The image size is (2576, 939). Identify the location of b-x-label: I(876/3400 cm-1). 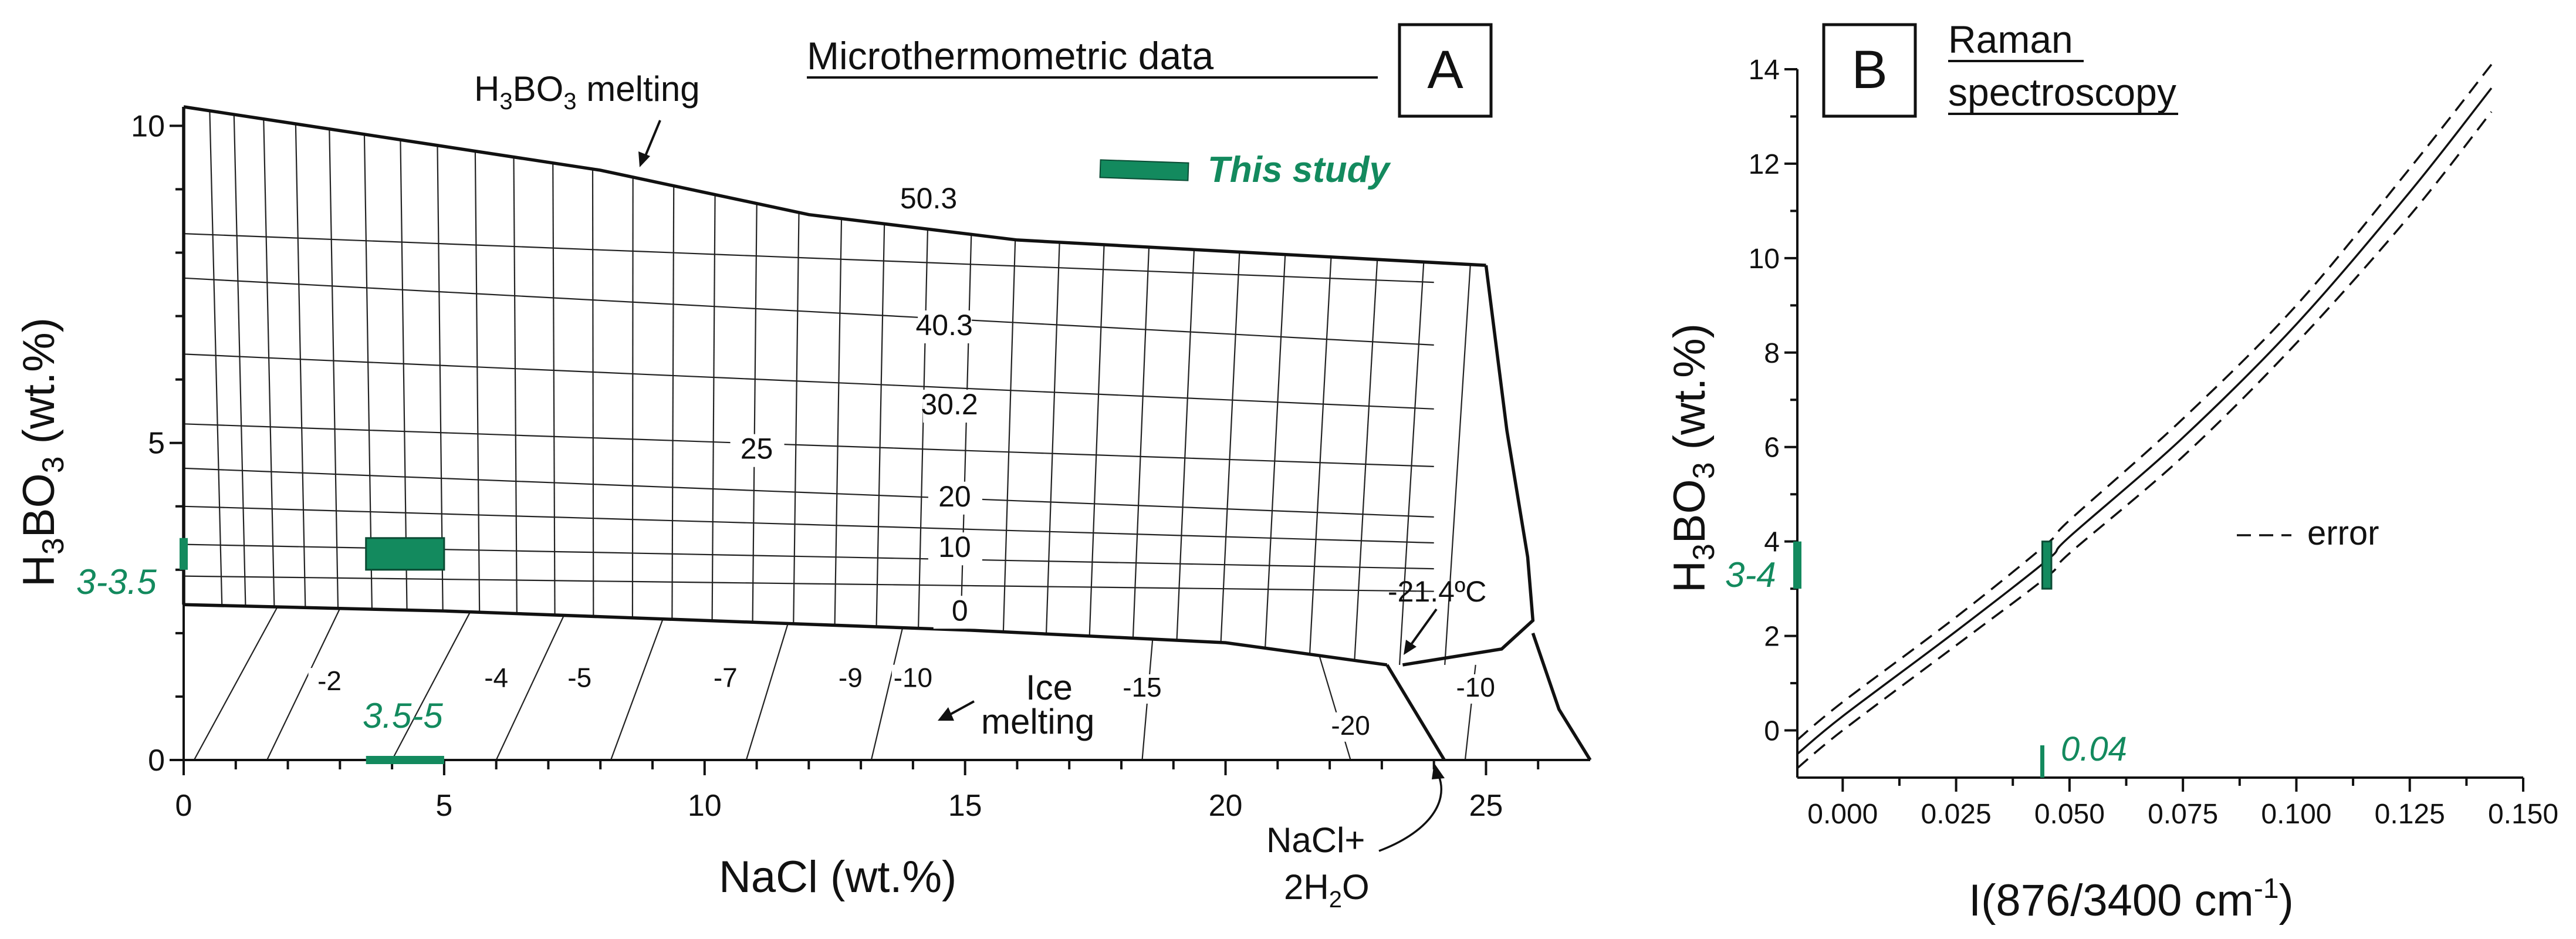
(2131, 900).